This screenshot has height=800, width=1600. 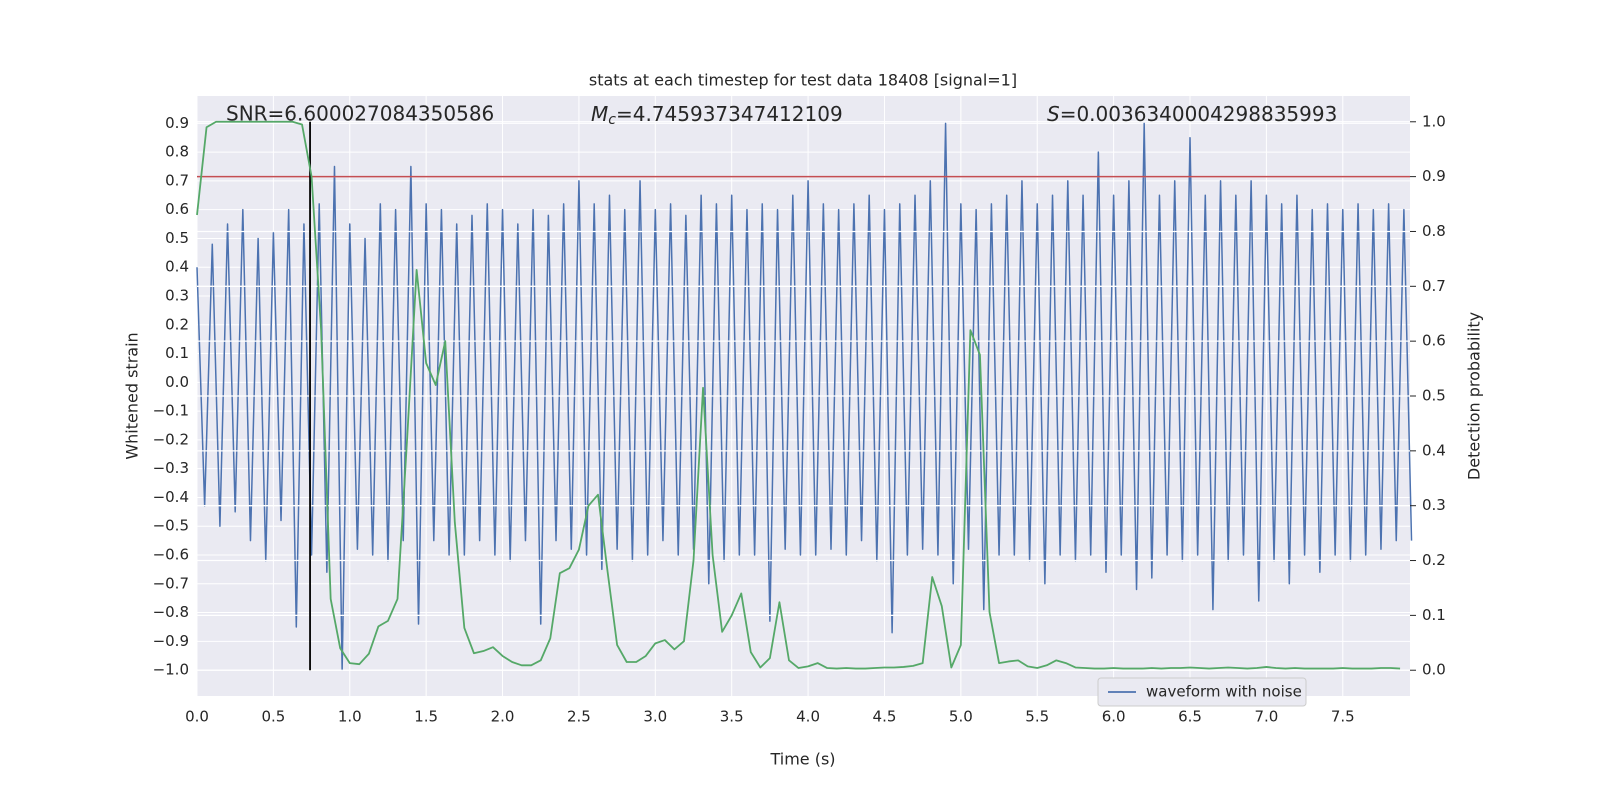 What do you see at coordinates (802, 759) in the screenshot?
I see `x-axis-label: Time (s)` at bounding box center [802, 759].